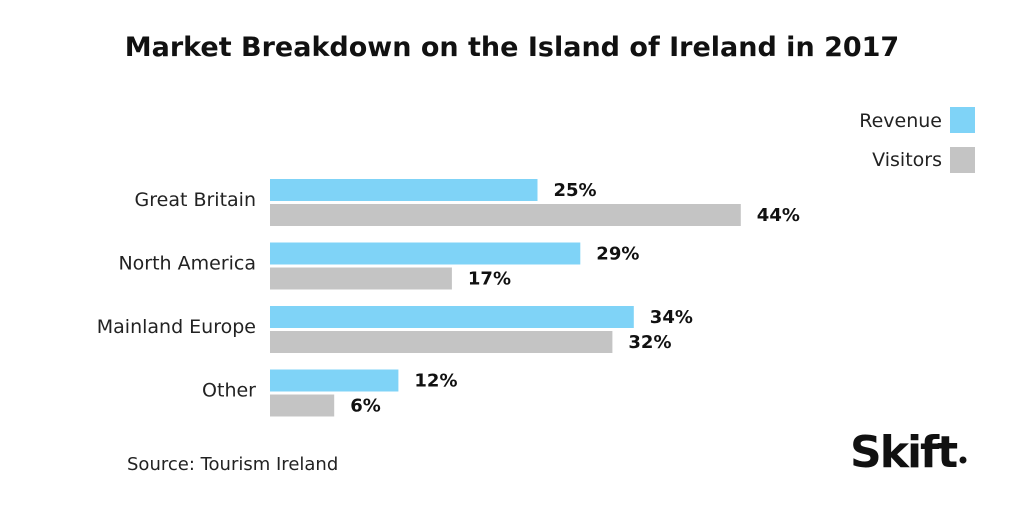 This screenshot has height=506, width=1024. What do you see at coordinates (365, 406) in the screenshot?
I see `data-label: 6%` at bounding box center [365, 406].